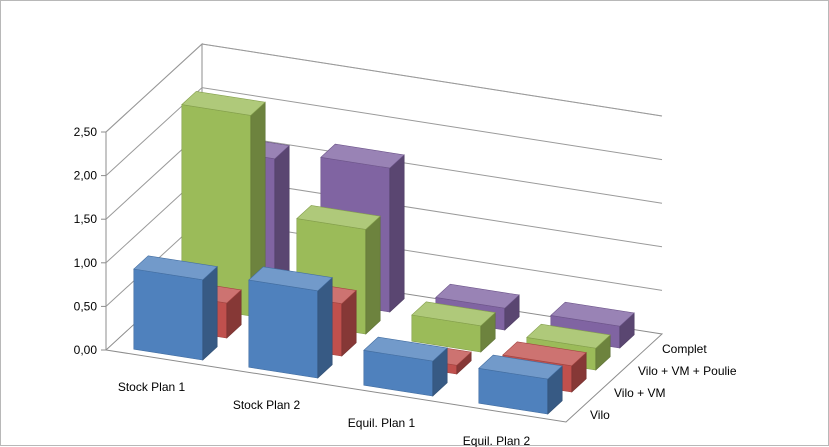 The height and width of the screenshot is (447, 829). Describe the element at coordinates (267, 405) in the screenshot. I see `category-label: Stock Plan 2` at that location.